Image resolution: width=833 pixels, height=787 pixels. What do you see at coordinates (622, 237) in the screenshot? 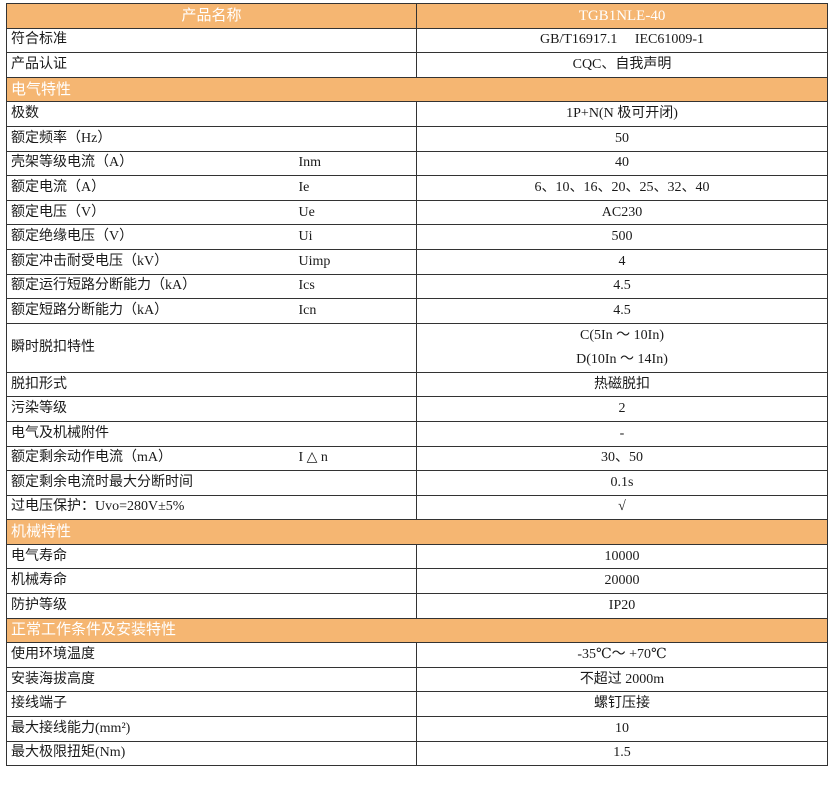
I see `spec-value: 500` at bounding box center [622, 237].